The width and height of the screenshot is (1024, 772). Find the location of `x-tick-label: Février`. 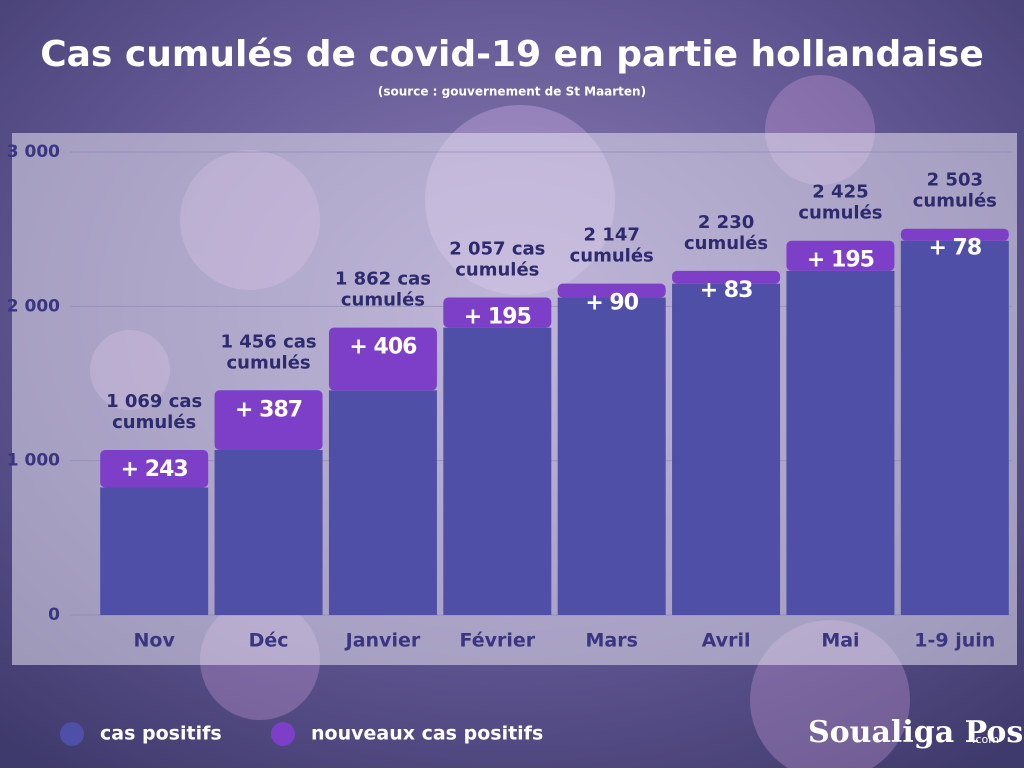

x-tick-label: Février is located at coordinates (498, 641).